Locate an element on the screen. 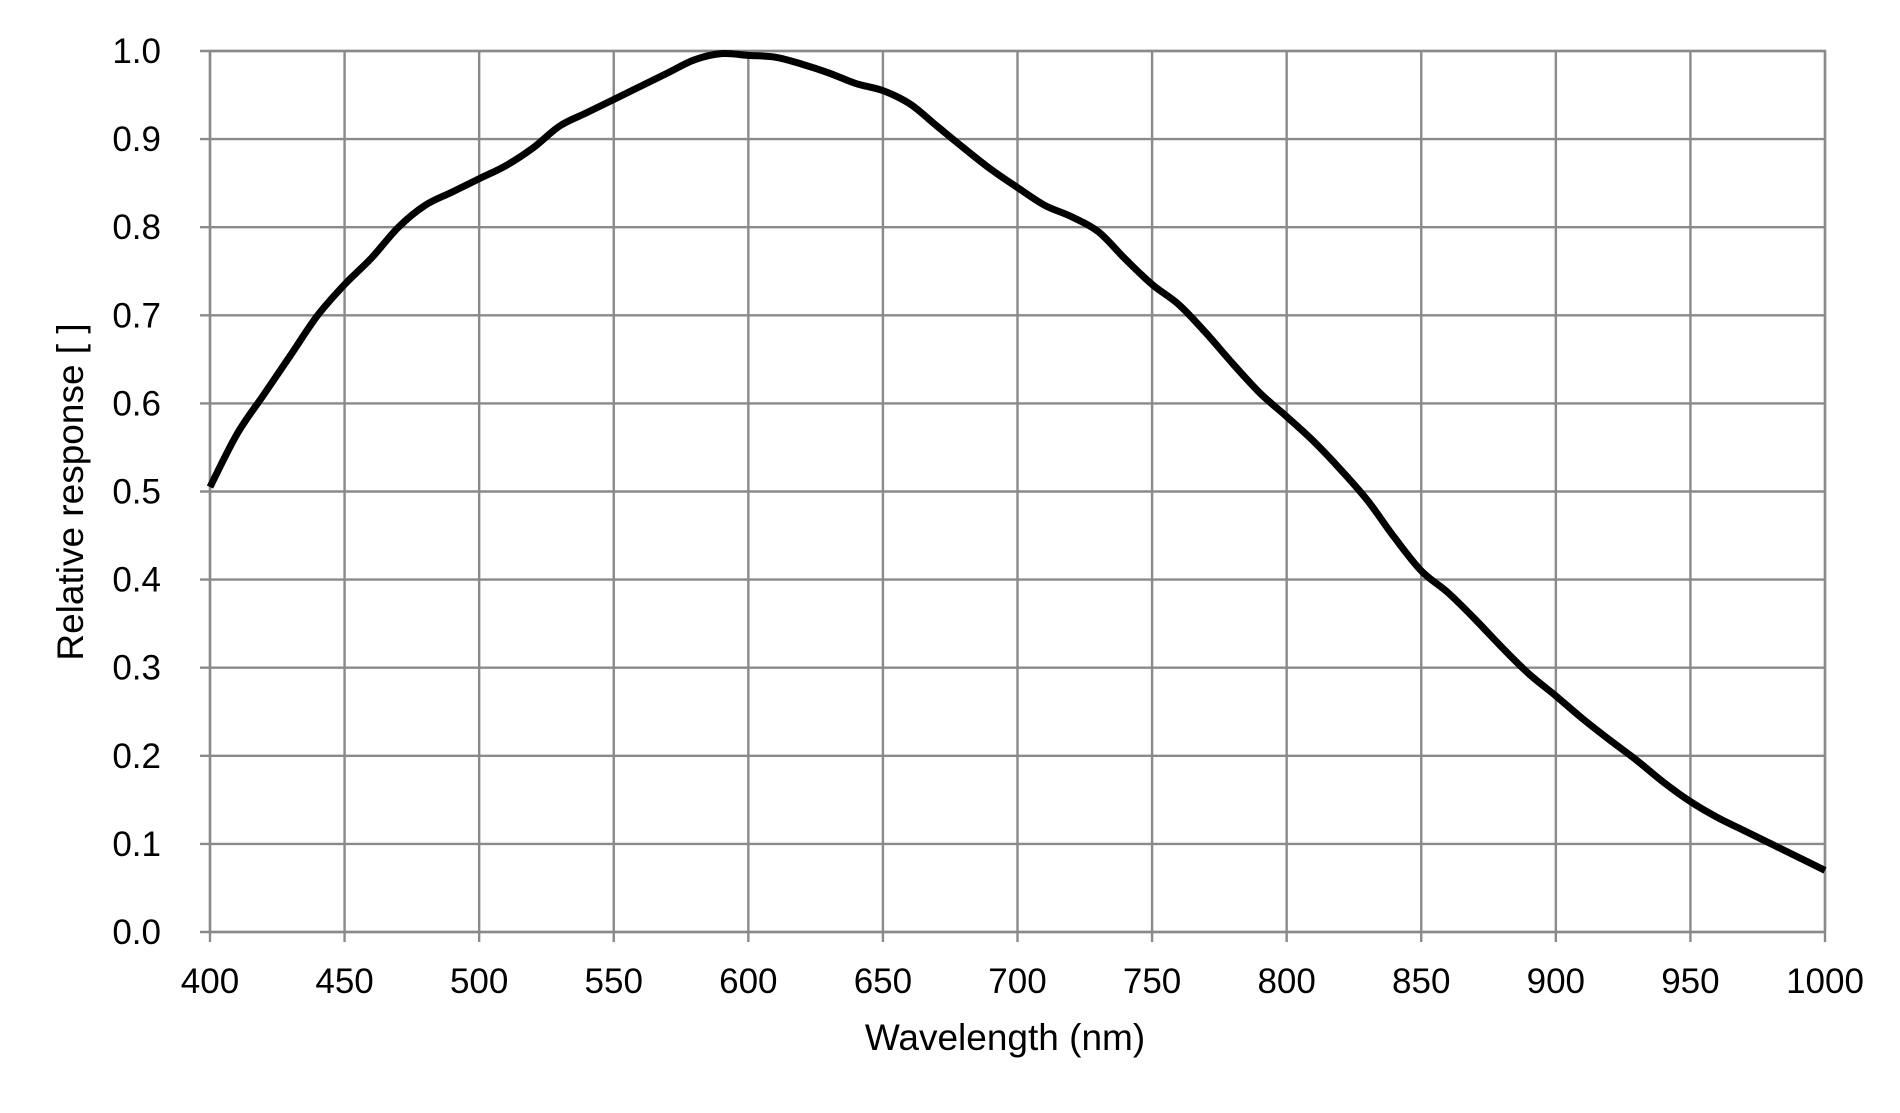  x-tick-label: 550 is located at coordinates (614, 981).